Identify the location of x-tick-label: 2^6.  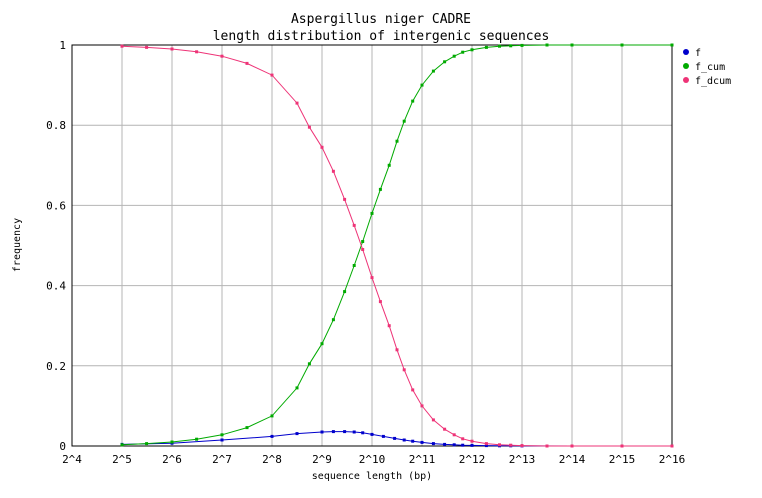
(172, 459).